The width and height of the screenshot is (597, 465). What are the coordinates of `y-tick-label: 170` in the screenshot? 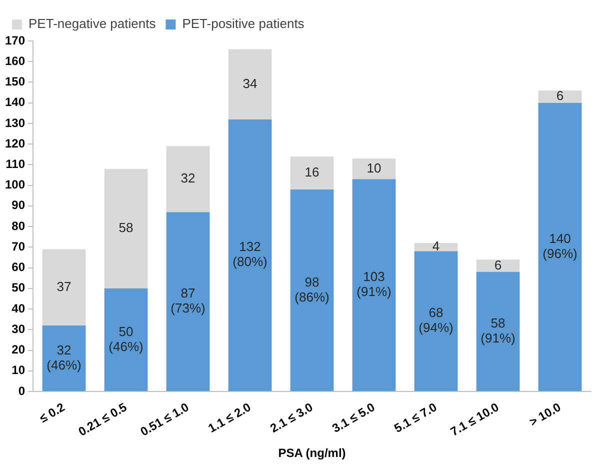 It's located at (15, 40).